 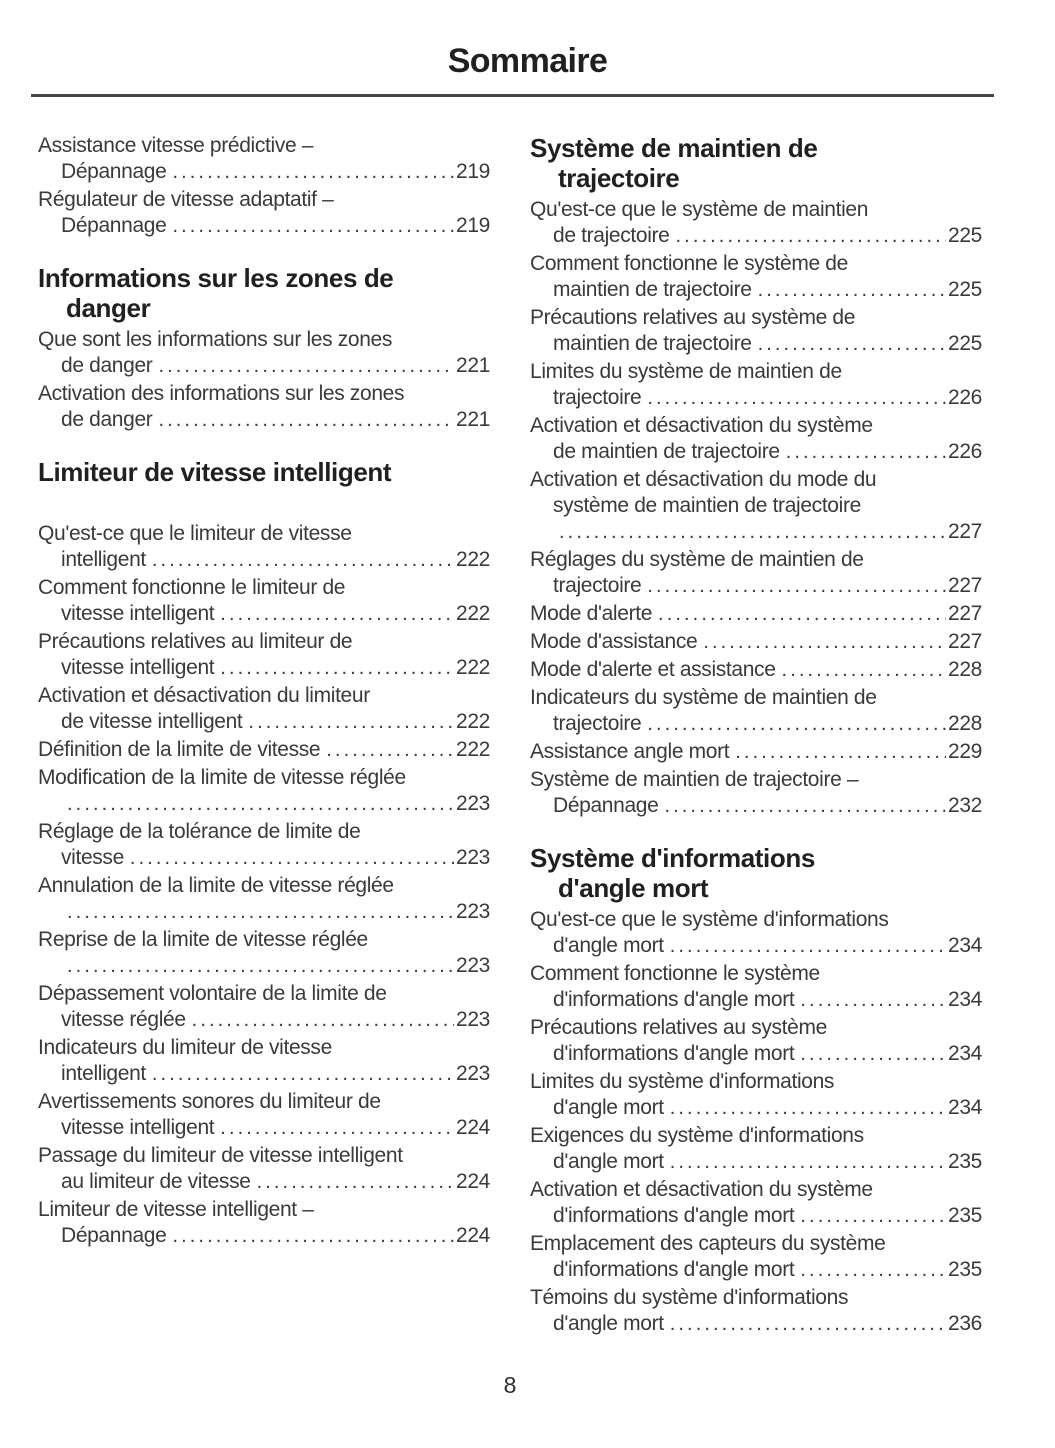 What do you see at coordinates (756, 210) in the screenshot?
I see `toc-entry-line: Qu'est-ce que le système de maintien` at bounding box center [756, 210].